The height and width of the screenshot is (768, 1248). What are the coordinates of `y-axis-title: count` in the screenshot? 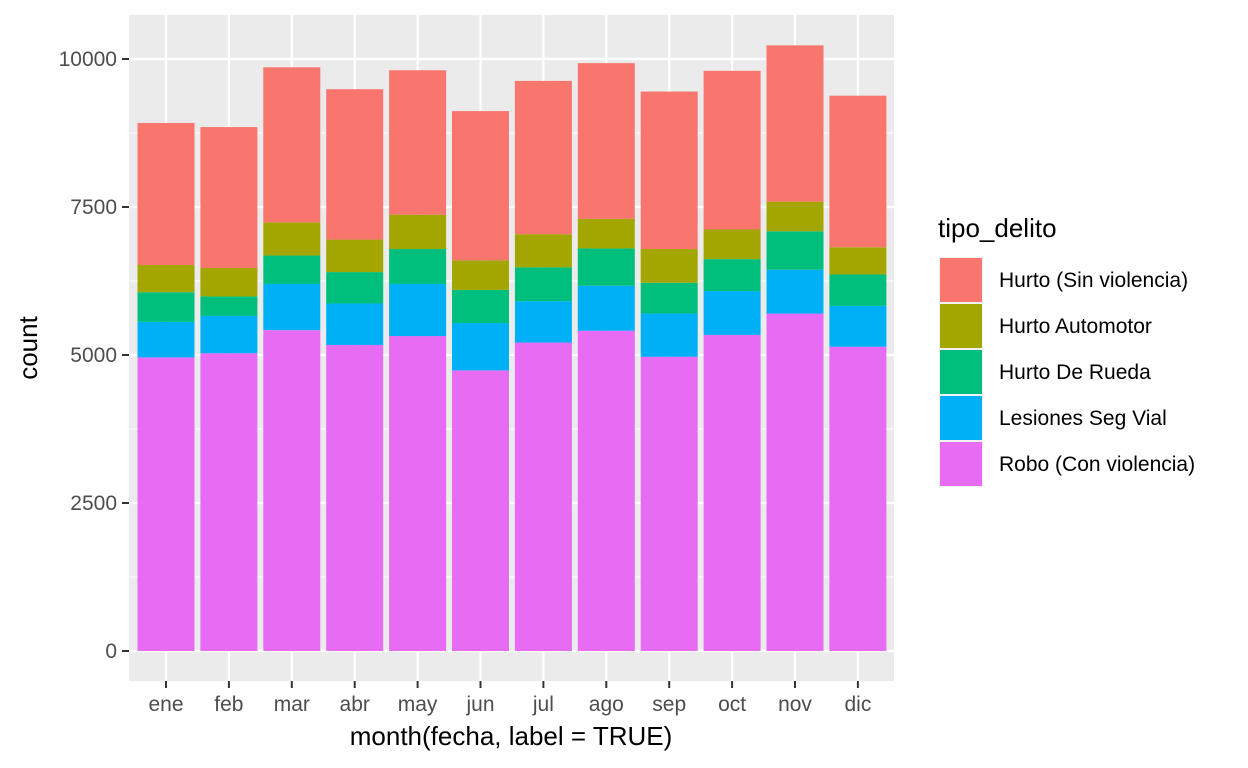 It's located at (28, 347).